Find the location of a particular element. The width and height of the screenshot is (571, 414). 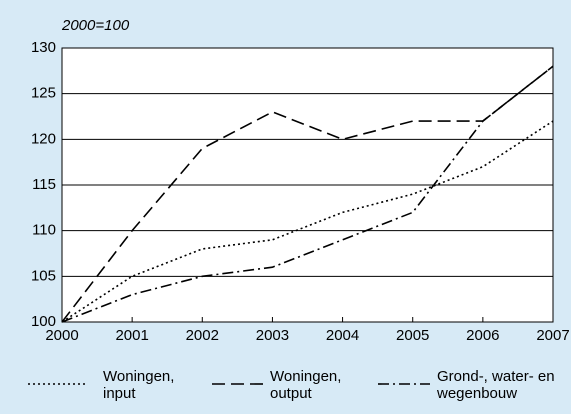

x-tick-label: 2006 is located at coordinates (482, 335).